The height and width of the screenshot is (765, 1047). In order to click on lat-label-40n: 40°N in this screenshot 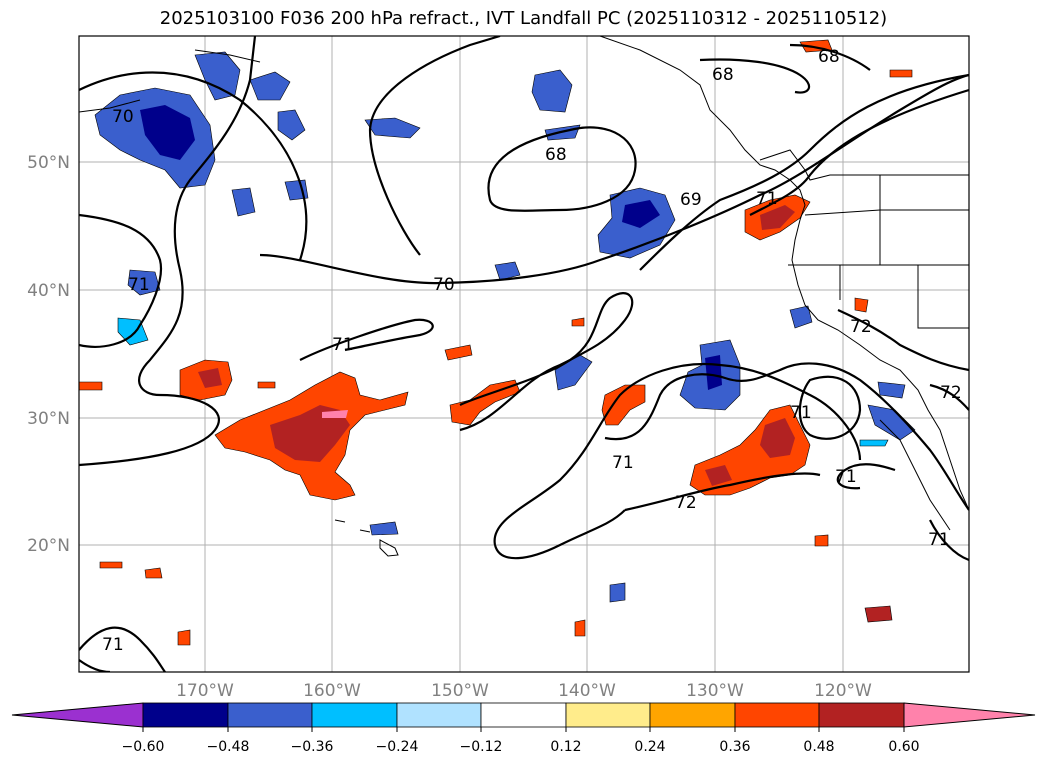, I will do `click(48, 291)`.